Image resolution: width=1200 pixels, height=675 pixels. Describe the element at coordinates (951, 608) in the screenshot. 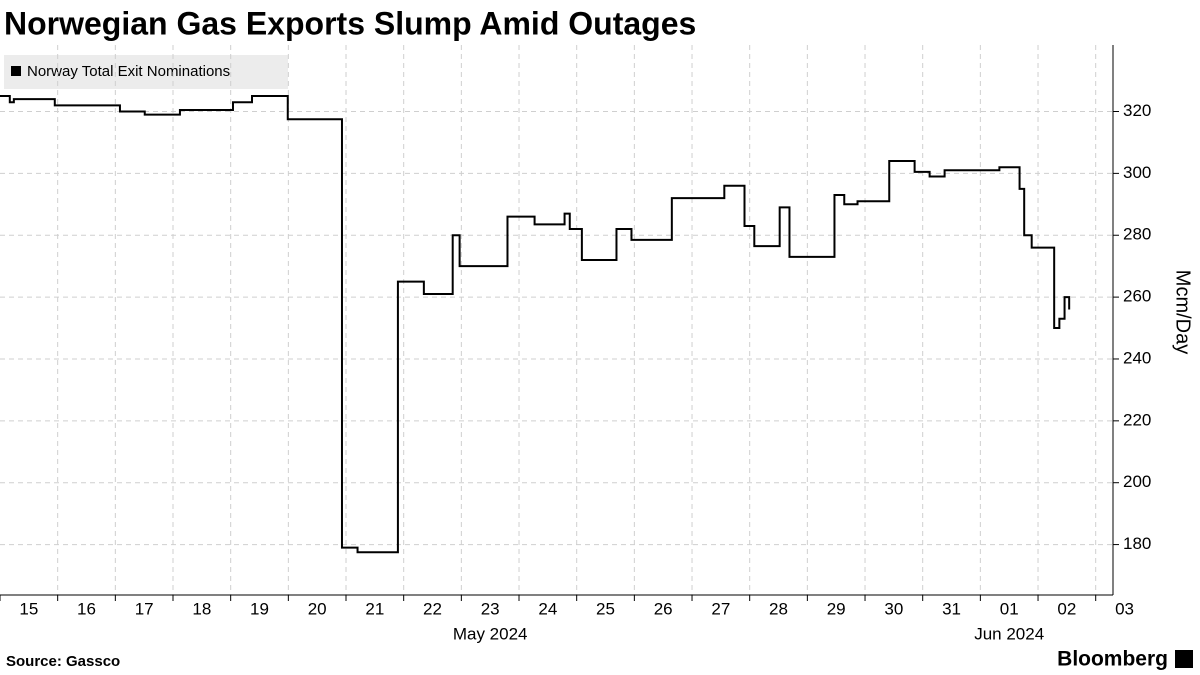

I see `x-tick-label: 31` at that location.